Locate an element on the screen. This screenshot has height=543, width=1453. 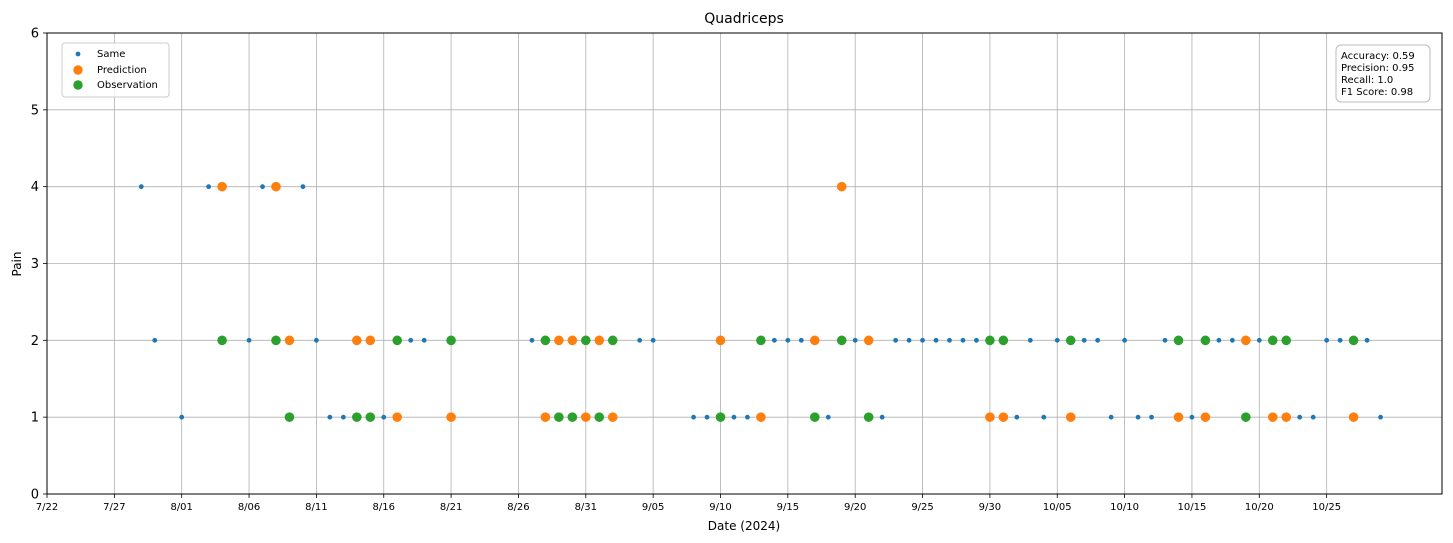
x-tick-label: 9/20 is located at coordinates (855, 507).